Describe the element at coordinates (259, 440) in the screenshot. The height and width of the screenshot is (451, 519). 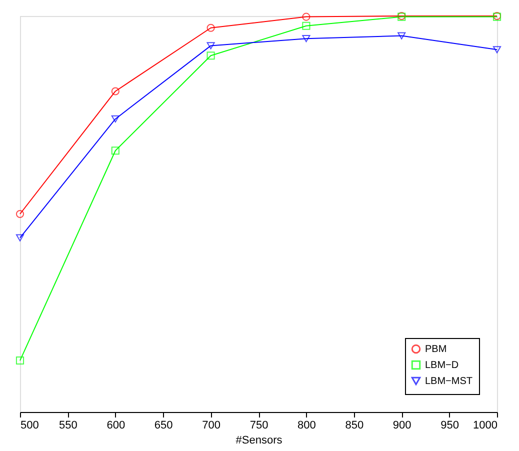
I see `x-axis-title: #Sensors` at that location.